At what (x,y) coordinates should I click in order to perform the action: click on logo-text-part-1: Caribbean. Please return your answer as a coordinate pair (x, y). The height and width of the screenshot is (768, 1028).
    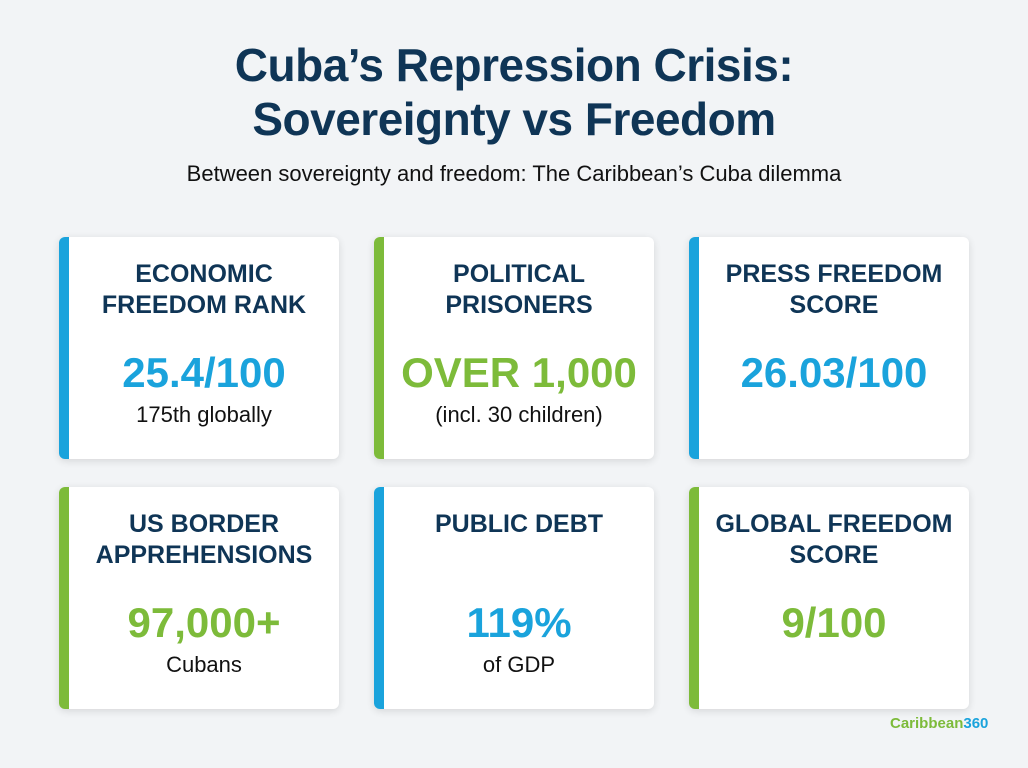
    Looking at the image, I should click on (927, 723).